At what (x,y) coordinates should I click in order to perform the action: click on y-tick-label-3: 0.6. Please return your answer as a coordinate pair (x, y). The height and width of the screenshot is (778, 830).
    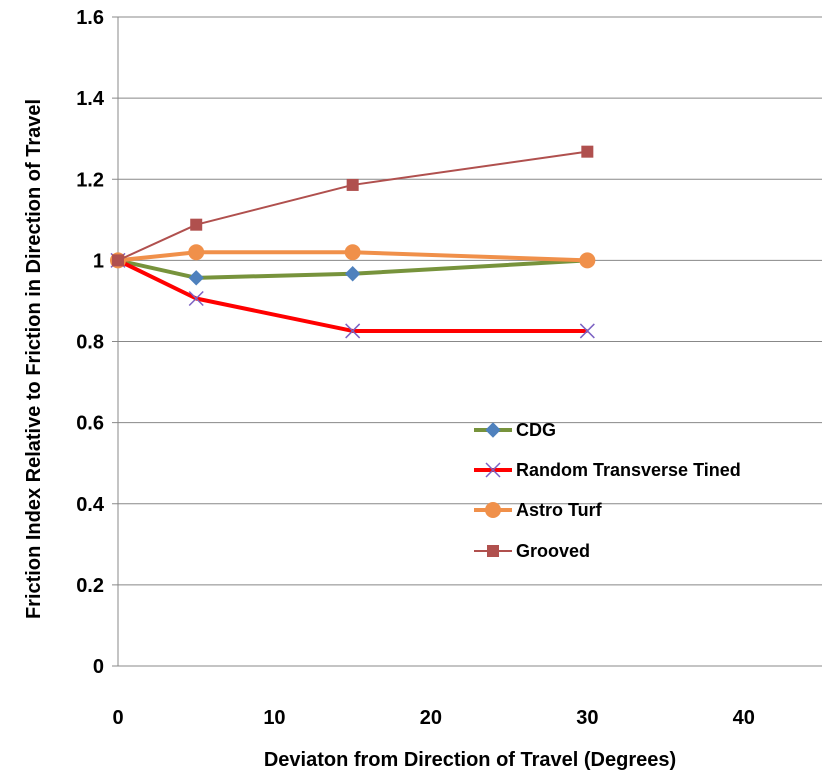
    Looking at the image, I should click on (90, 424).